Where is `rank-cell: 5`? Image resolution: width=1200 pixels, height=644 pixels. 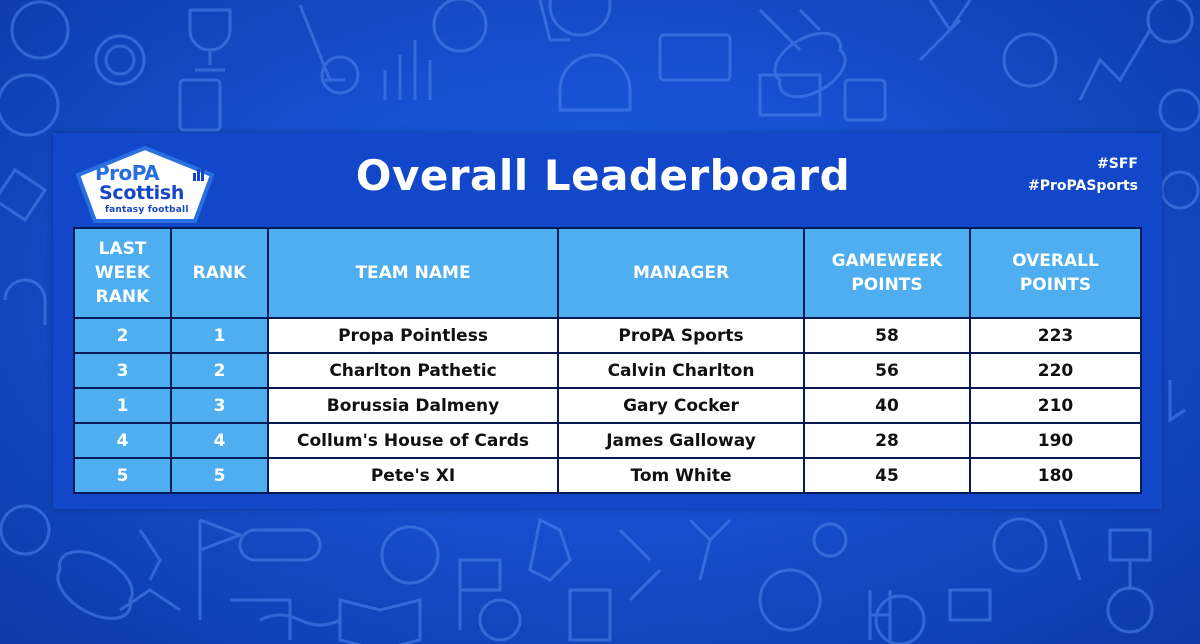
rank-cell: 5 is located at coordinates (219, 475).